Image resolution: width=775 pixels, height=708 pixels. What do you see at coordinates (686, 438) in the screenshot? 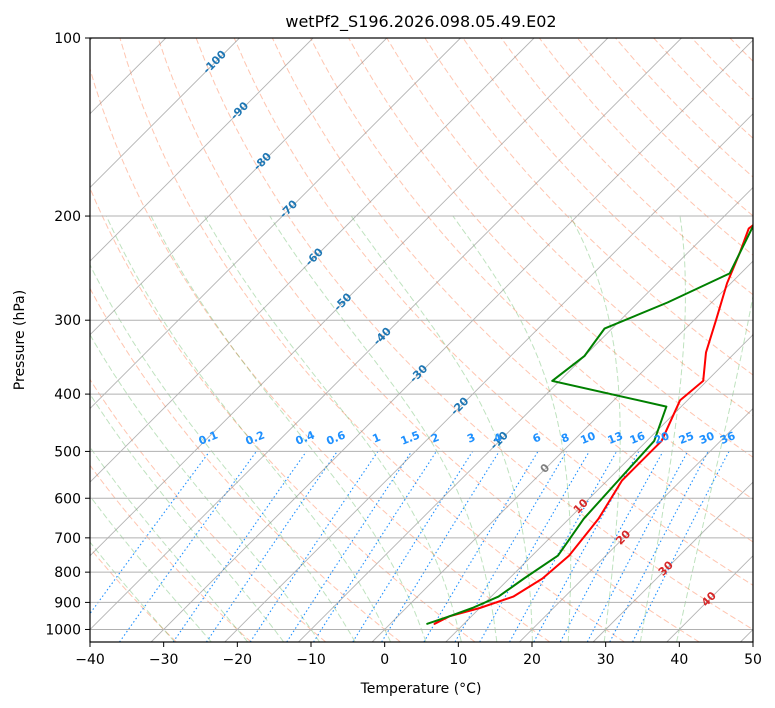
I see `mixing-ratio-label: 25` at bounding box center [686, 438].